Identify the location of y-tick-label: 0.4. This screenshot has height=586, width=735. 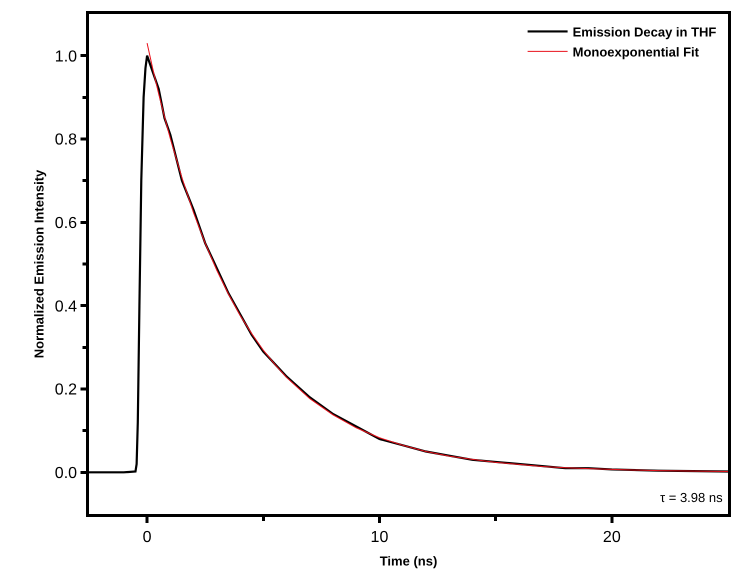
(66, 307).